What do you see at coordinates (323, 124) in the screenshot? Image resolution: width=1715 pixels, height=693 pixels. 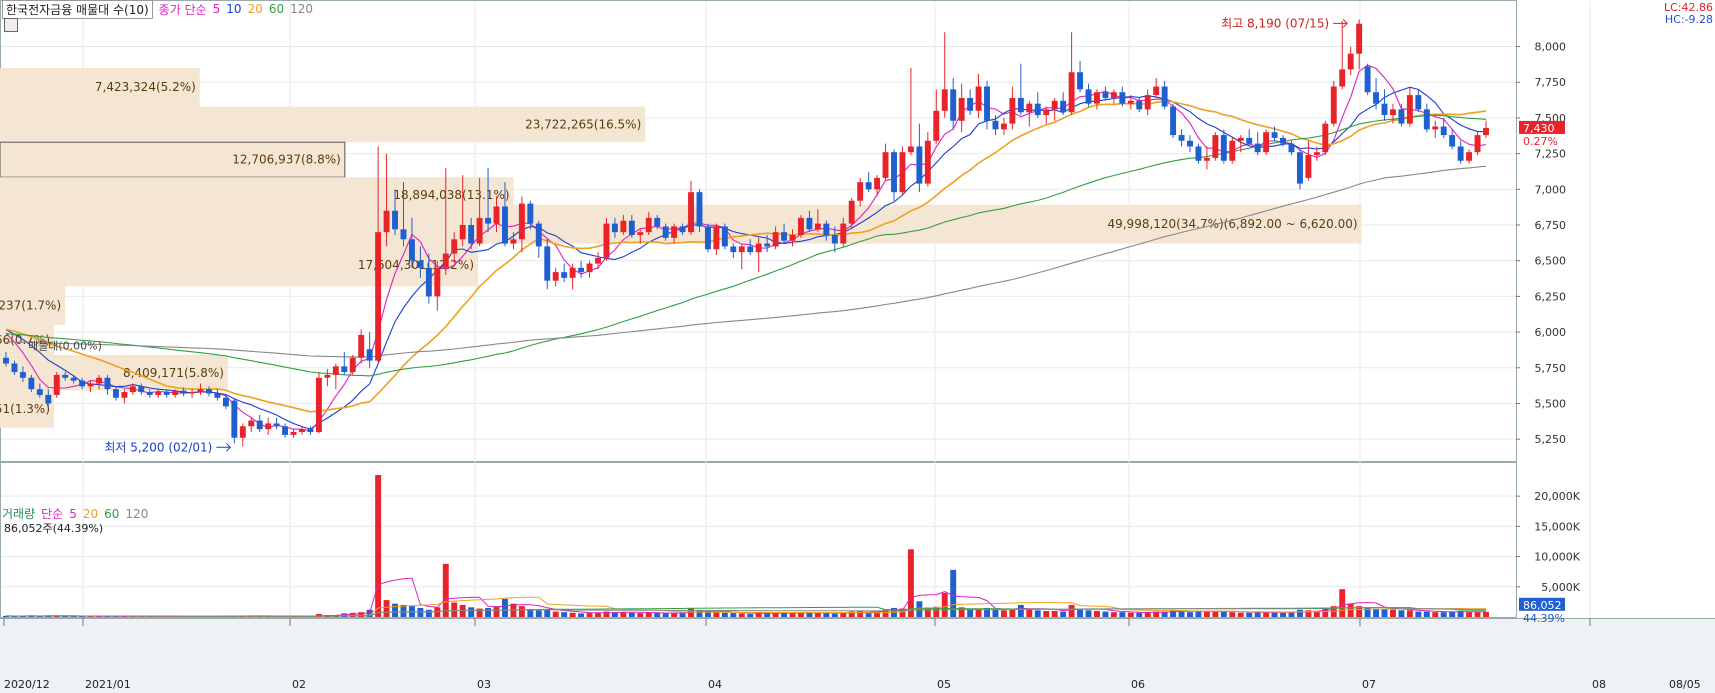 I see `volume-profile-bar` at bounding box center [323, 124].